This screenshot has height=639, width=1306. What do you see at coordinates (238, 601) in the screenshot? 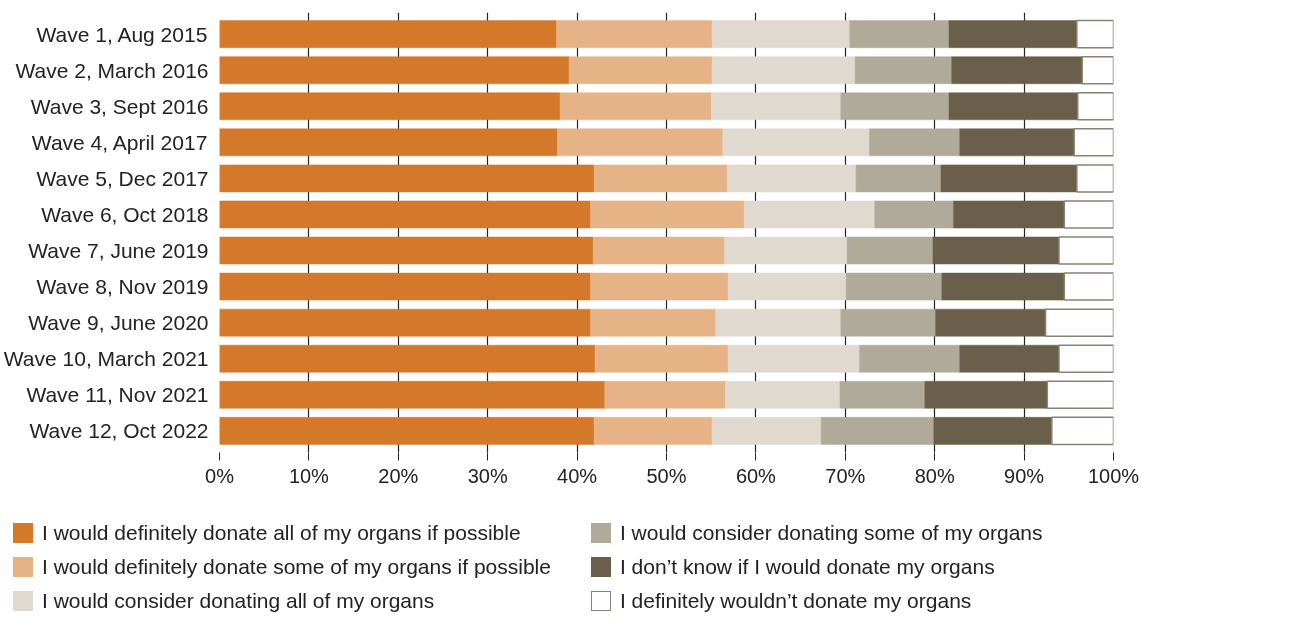
I see `legend-label: I would consider donating all of my organs` at bounding box center [238, 601].